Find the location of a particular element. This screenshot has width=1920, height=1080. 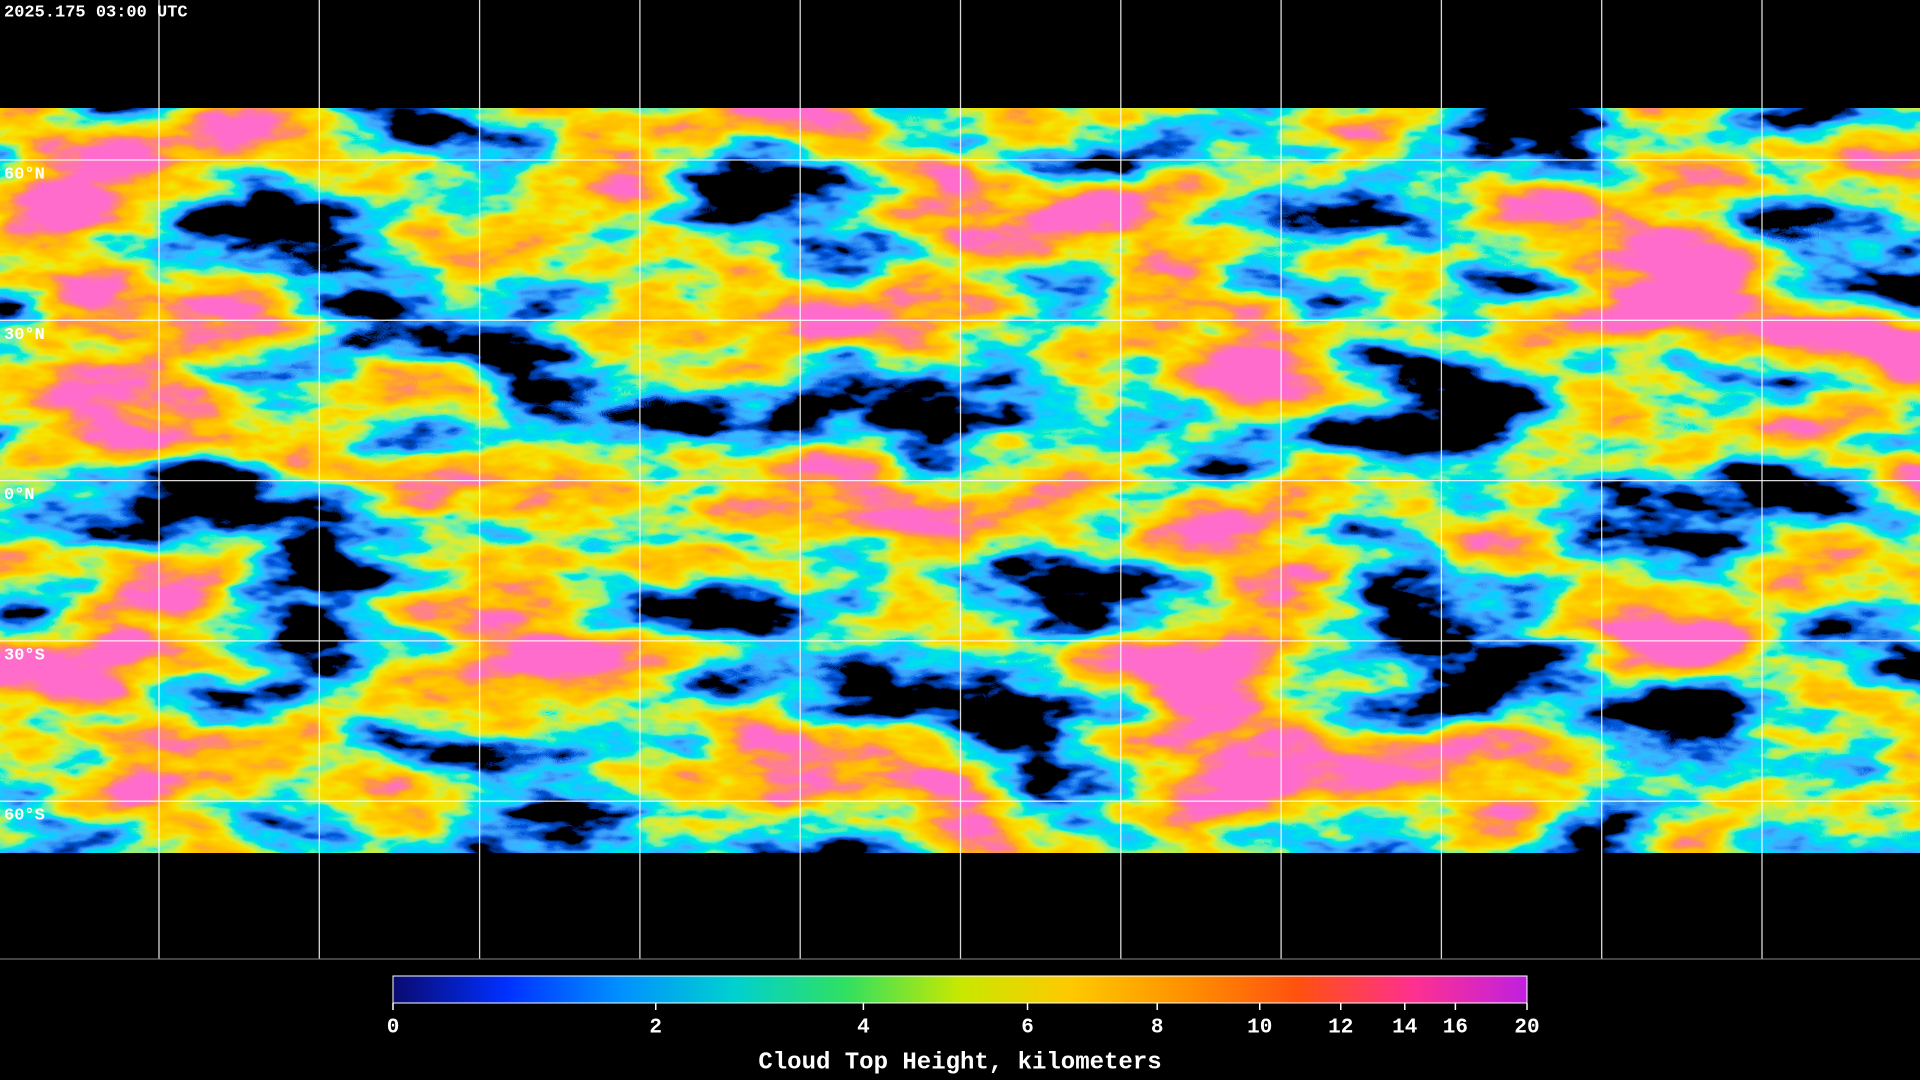

colorbar-tick-label: 20 is located at coordinates (1526, 1028).